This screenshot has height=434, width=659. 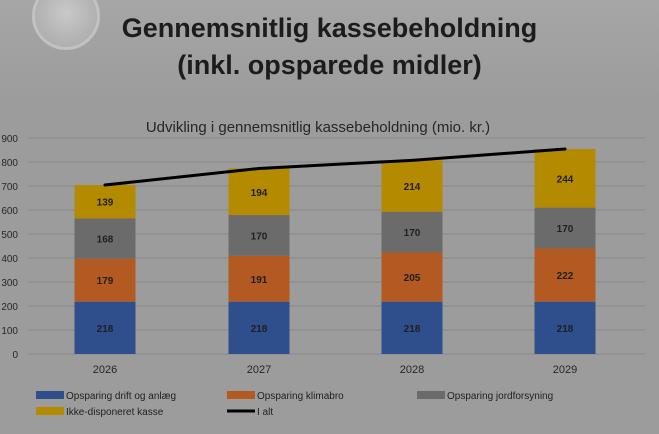 I want to click on data-label: 194, so click(x=259, y=193).